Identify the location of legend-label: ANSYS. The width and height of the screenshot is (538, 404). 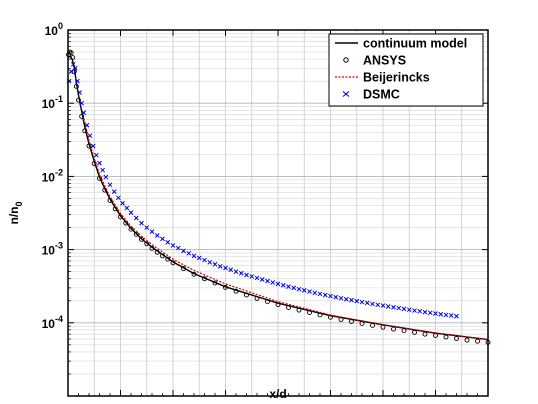
(384, 61).